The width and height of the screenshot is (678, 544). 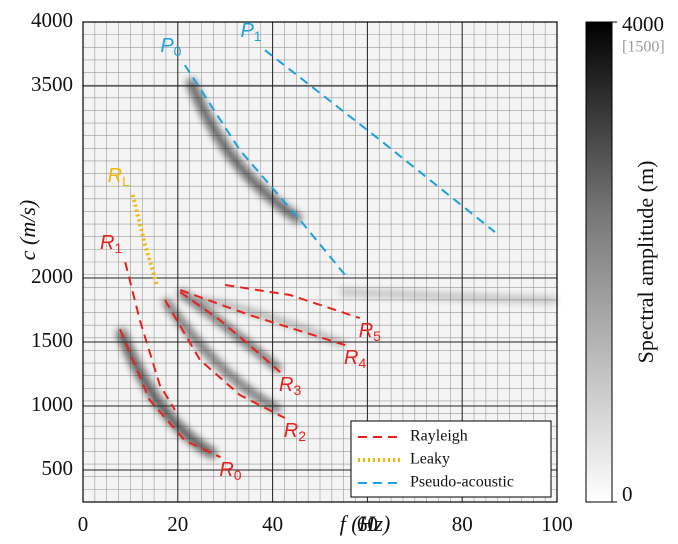 What do you see at coordinates (599, 262) in the screenshot?
I see `colorbar` at bounding box center [599, 262].